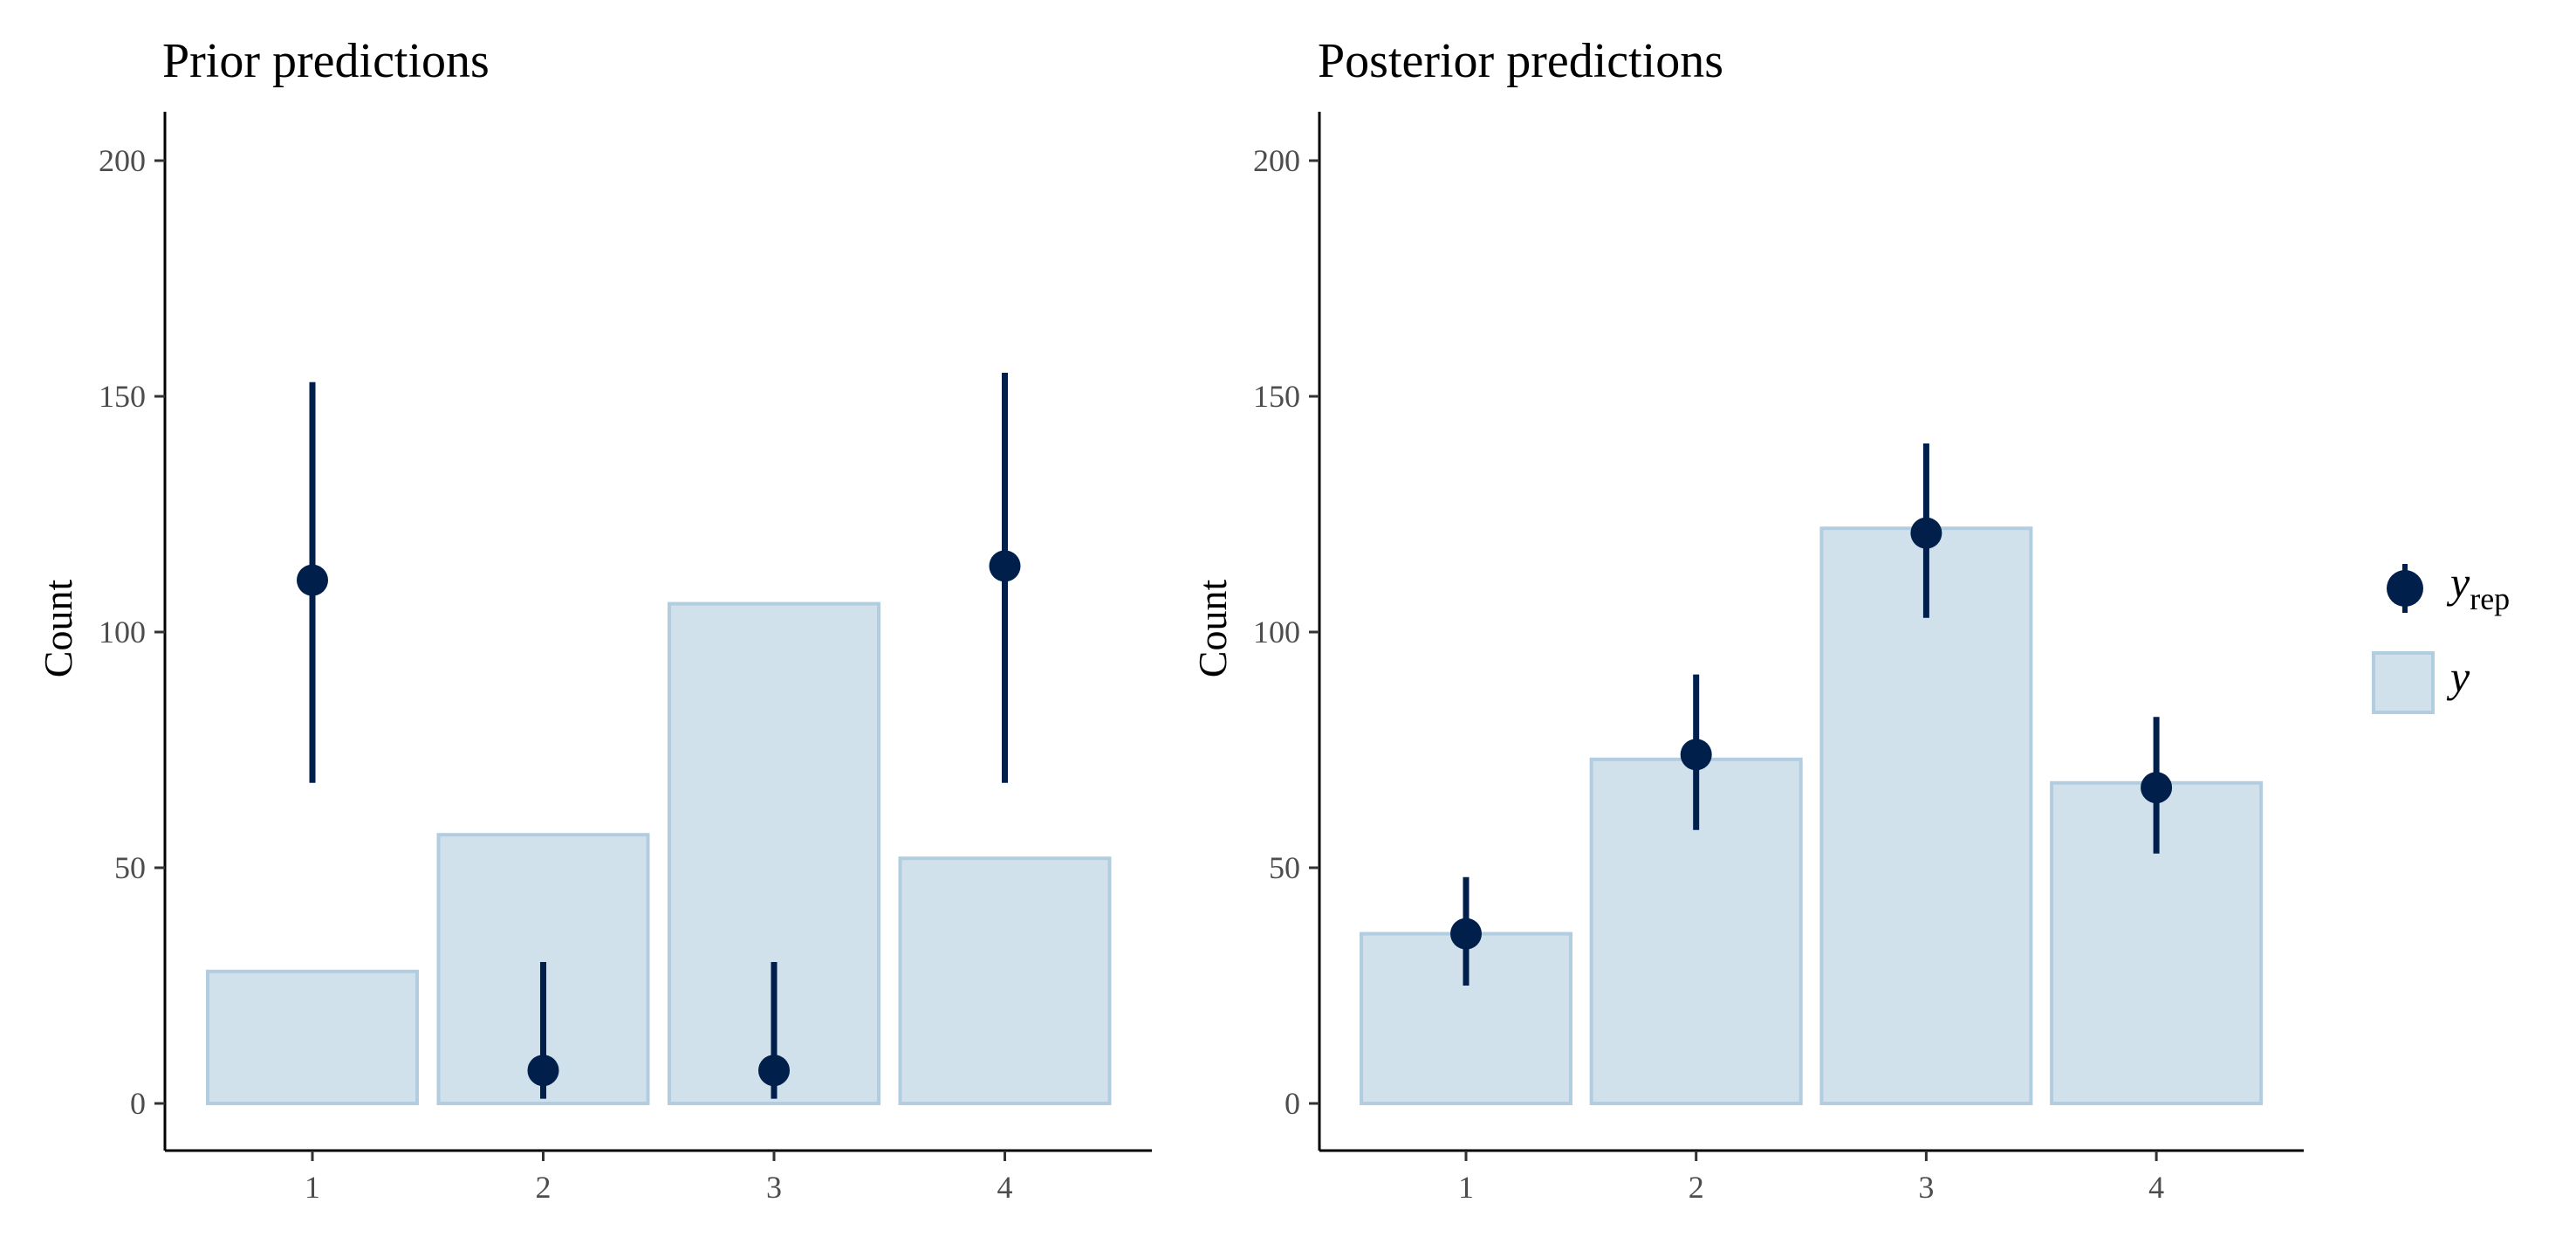 This screenshot has width=2576, height=1237. I want to click on legend-label-y: y, so click(2458, 677).